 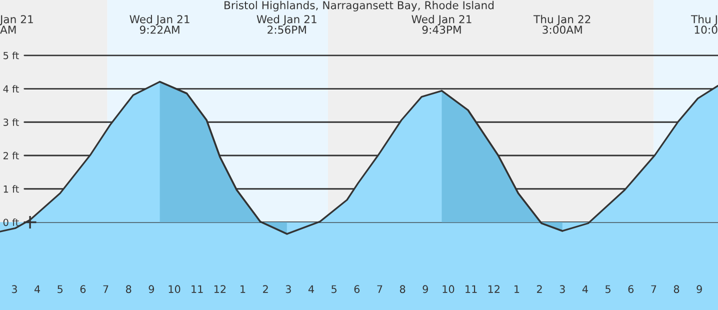 I want to click on annotation: Wed Jan 21 9:43PM, so click(x=442, y=24).